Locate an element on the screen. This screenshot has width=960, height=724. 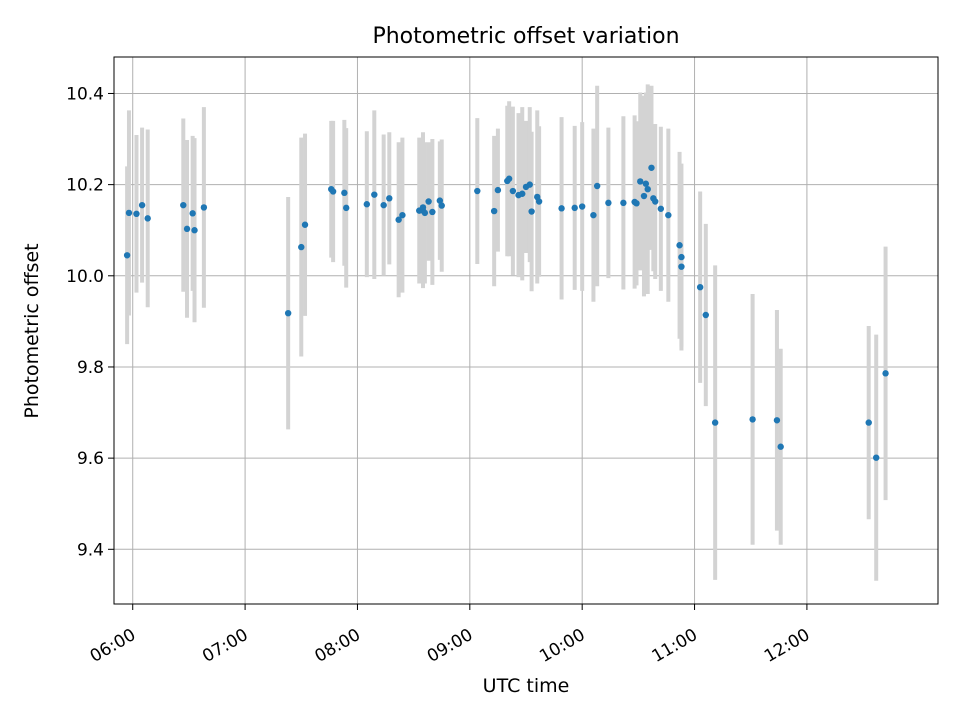
chart-title: Photometric offset variation is located at coordinates (525, 36).